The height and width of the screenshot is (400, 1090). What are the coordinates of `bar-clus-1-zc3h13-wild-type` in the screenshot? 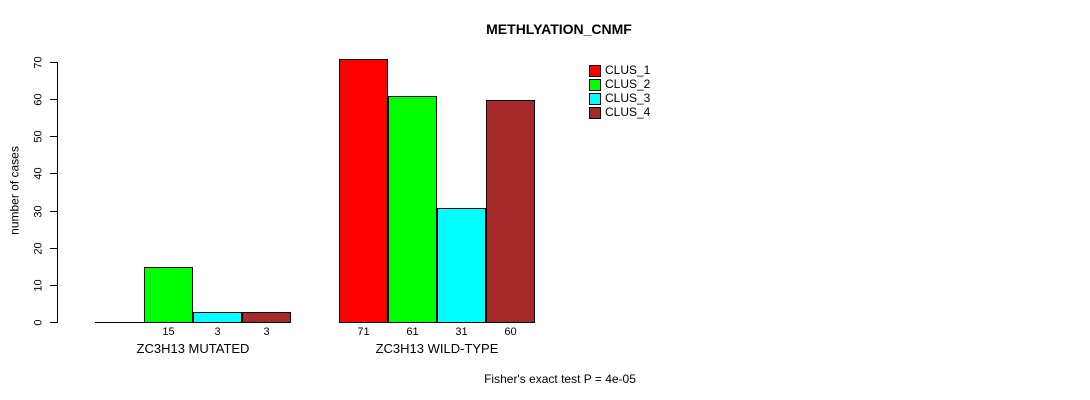 It's located at (363, 191).